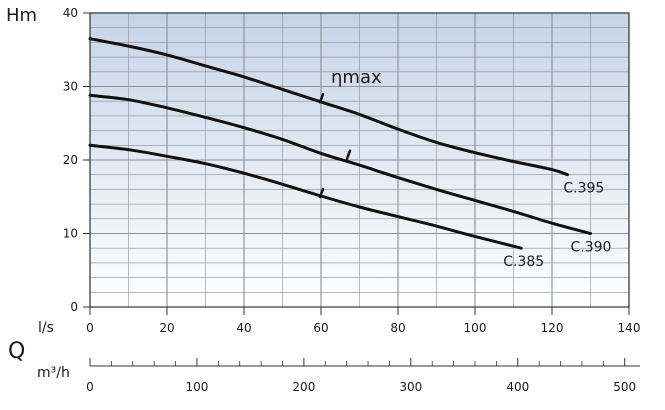 This screenshot has width=665, height=410. I want to click on curve-label-c385: C.385, so click(523, 262).